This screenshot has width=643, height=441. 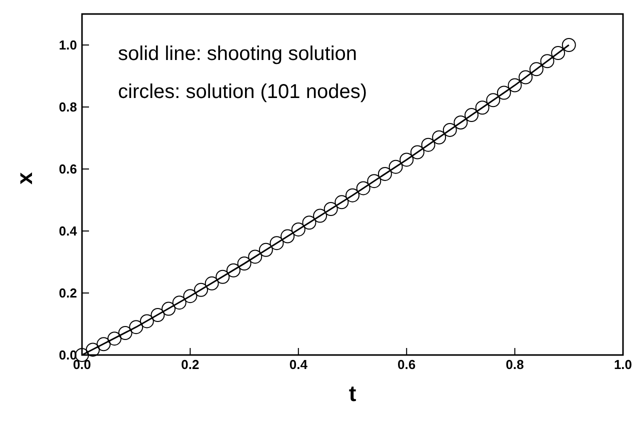 What do you see at coordinates (352, 393) in the screenshot?
I see `x-axis-title: t` at bounding box center [352, 393].